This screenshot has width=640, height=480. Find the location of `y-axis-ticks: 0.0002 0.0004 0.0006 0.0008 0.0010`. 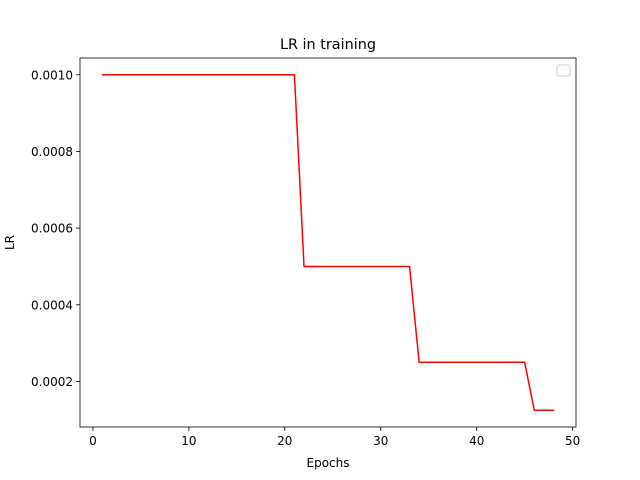

y-axis-ticks: 0.0002 0.0004 0.0006 0.0008 0.0010 is located at coordinates (55, 228).